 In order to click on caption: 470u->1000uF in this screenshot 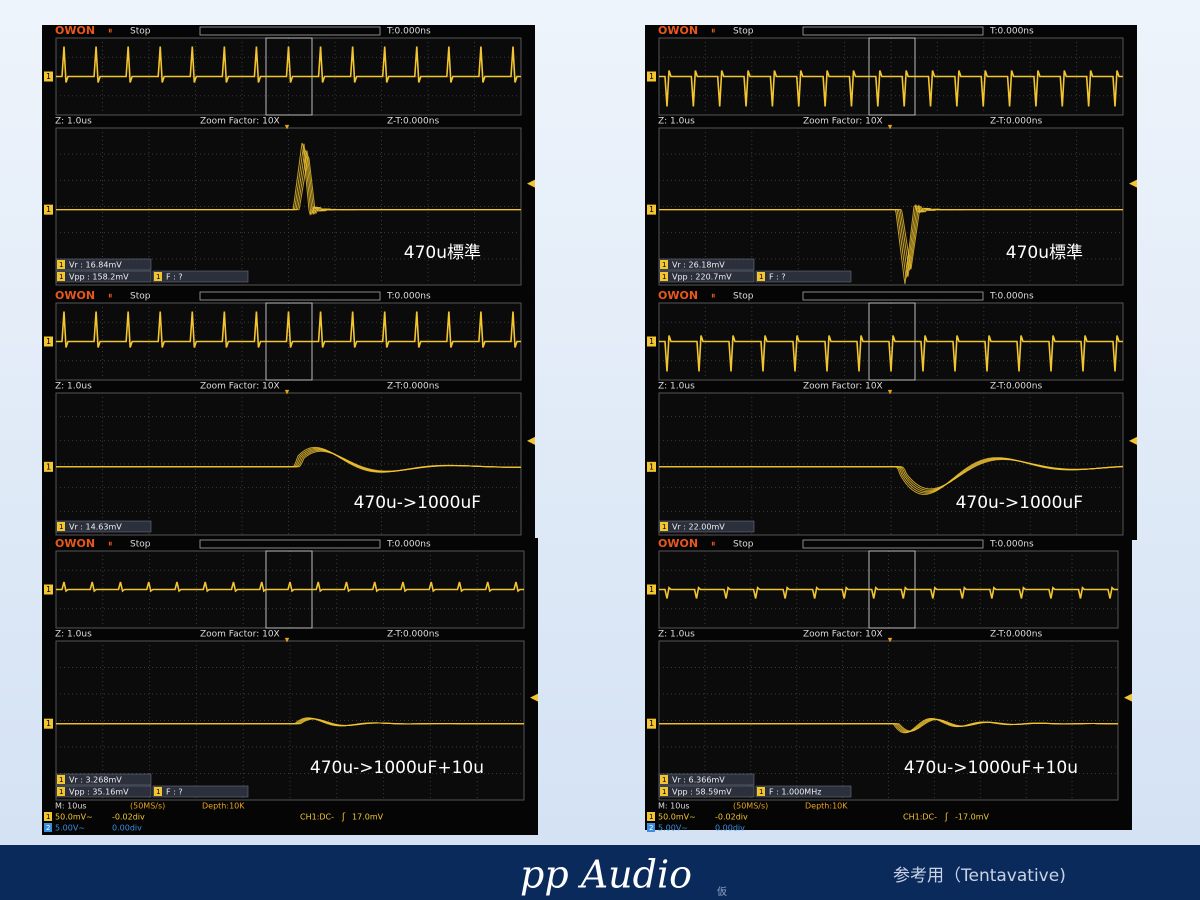, I will do `click(417, 503)`.